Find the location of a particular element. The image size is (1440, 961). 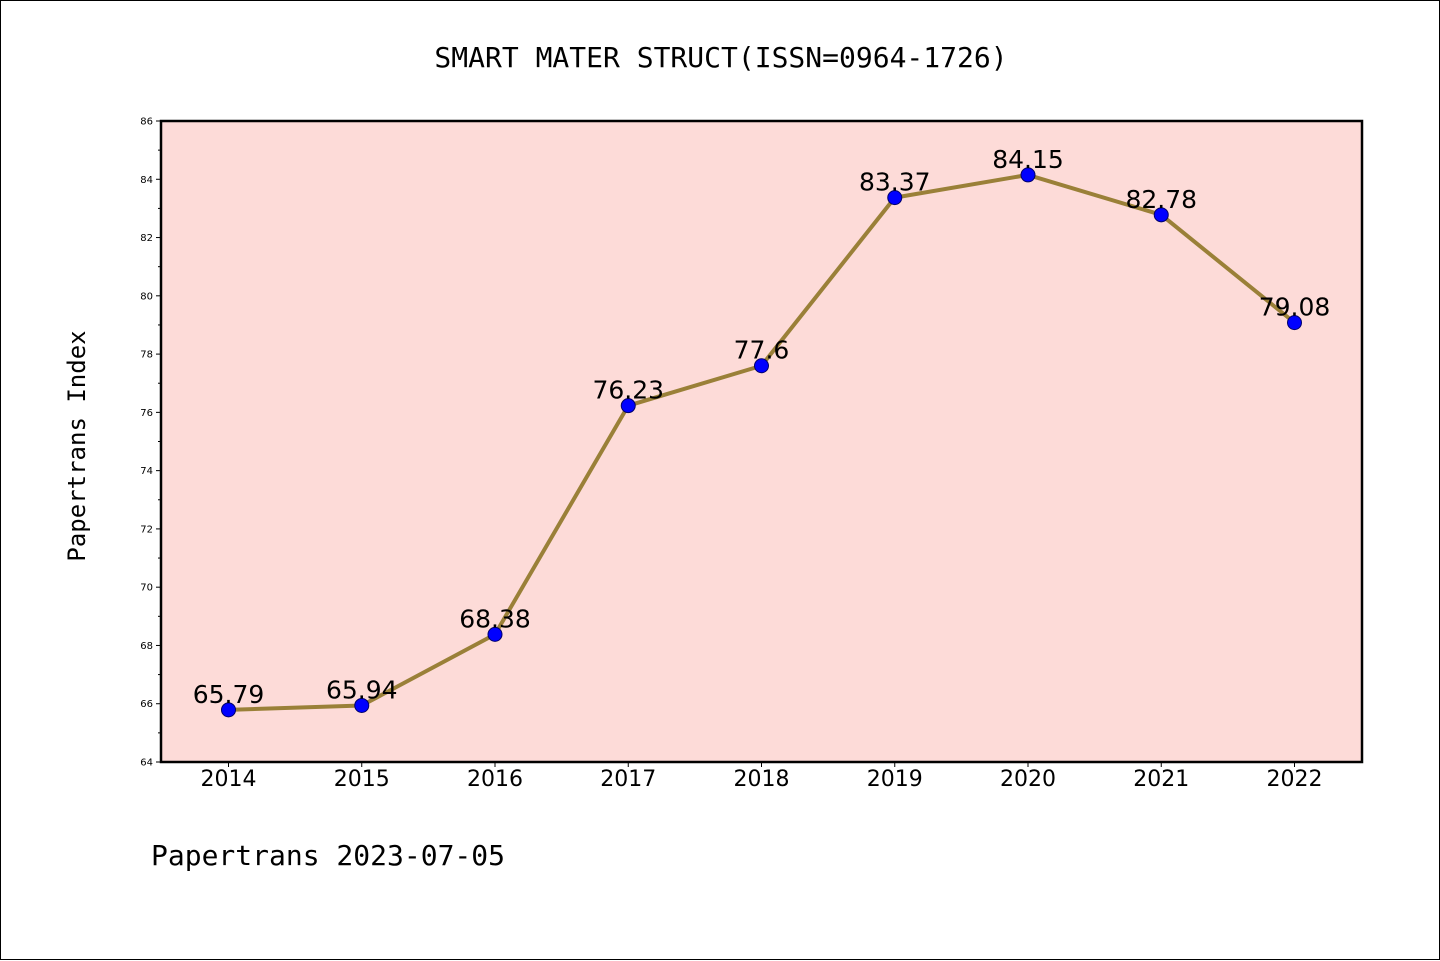

data-label: 65.79 is located at coordinates (229, 694).